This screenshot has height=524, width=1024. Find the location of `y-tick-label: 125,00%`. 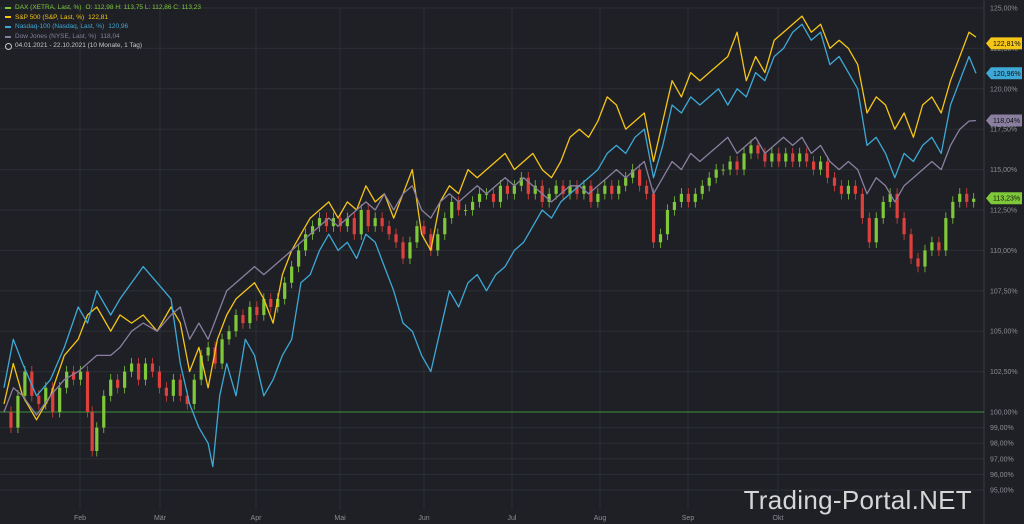

y-tick-label: 125,00% is located at coordinates (1004, 9).